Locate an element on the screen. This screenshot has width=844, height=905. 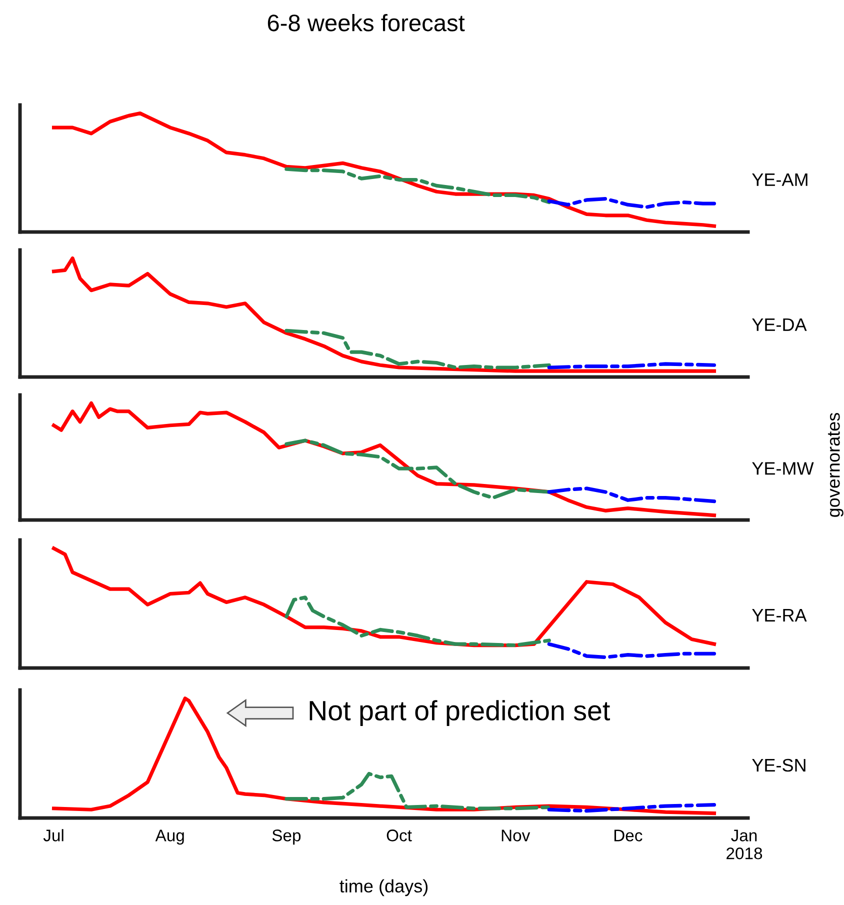
x-tick-label: Jul is located at coordinates (53, 835).